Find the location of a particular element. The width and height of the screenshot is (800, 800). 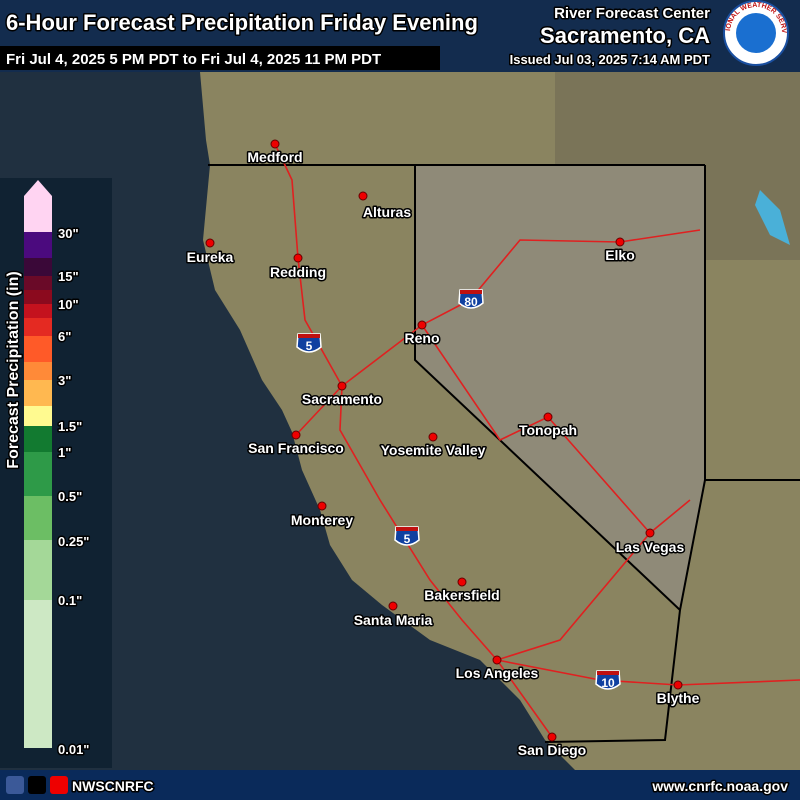

footer-handle: NWSCNRFC is located at coordinates (113, 786).